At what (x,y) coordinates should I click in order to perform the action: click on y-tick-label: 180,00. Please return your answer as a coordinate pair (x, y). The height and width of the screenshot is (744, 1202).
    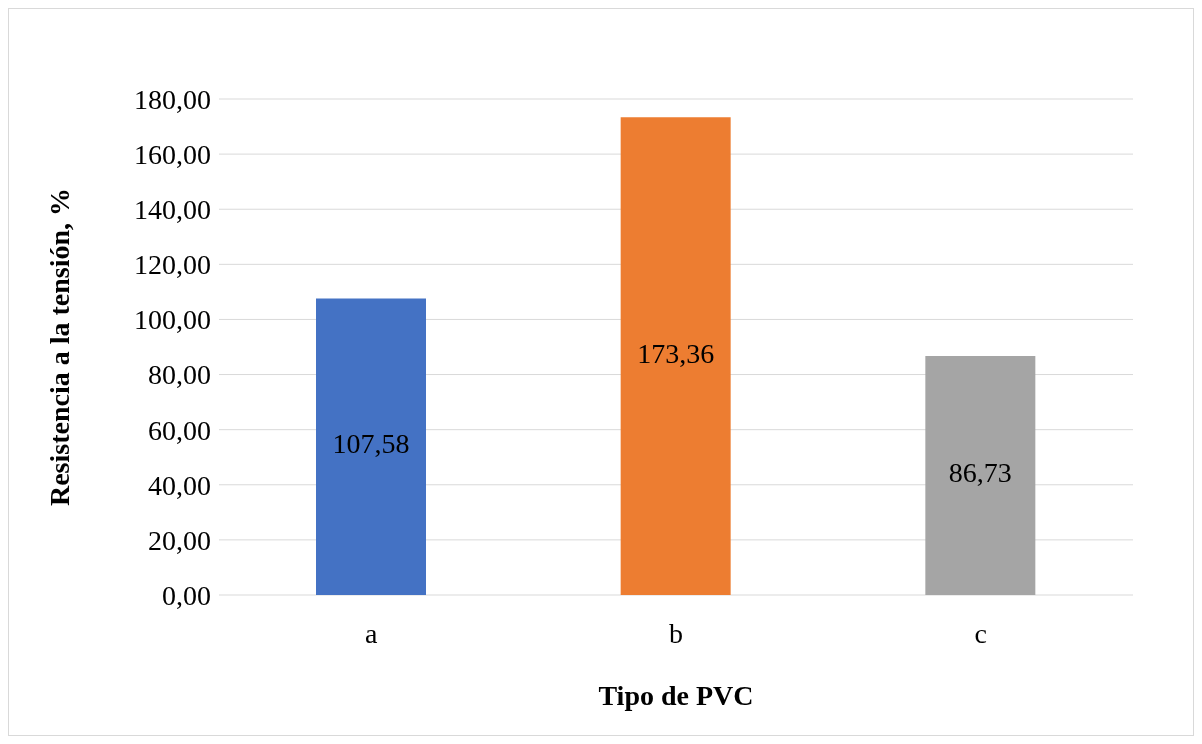
    Looking at the image, I should click on (172, 99).